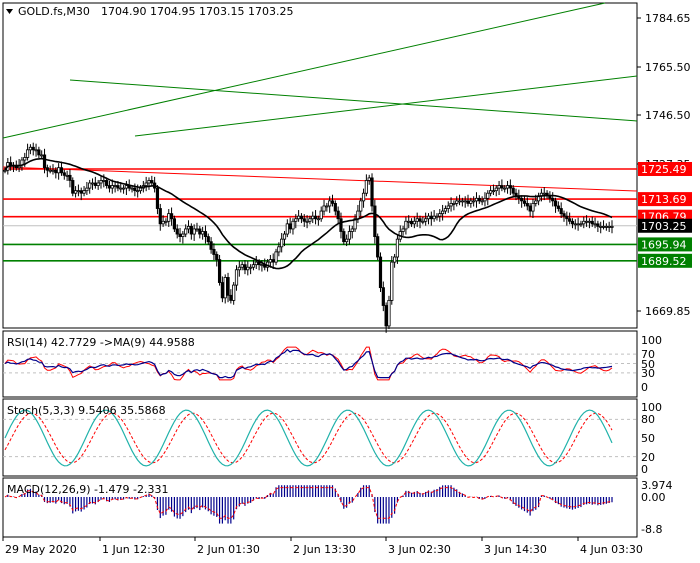 The width and height of the screenshot is (700, 563). I want to click on level-price-tag, so click(665, 168).